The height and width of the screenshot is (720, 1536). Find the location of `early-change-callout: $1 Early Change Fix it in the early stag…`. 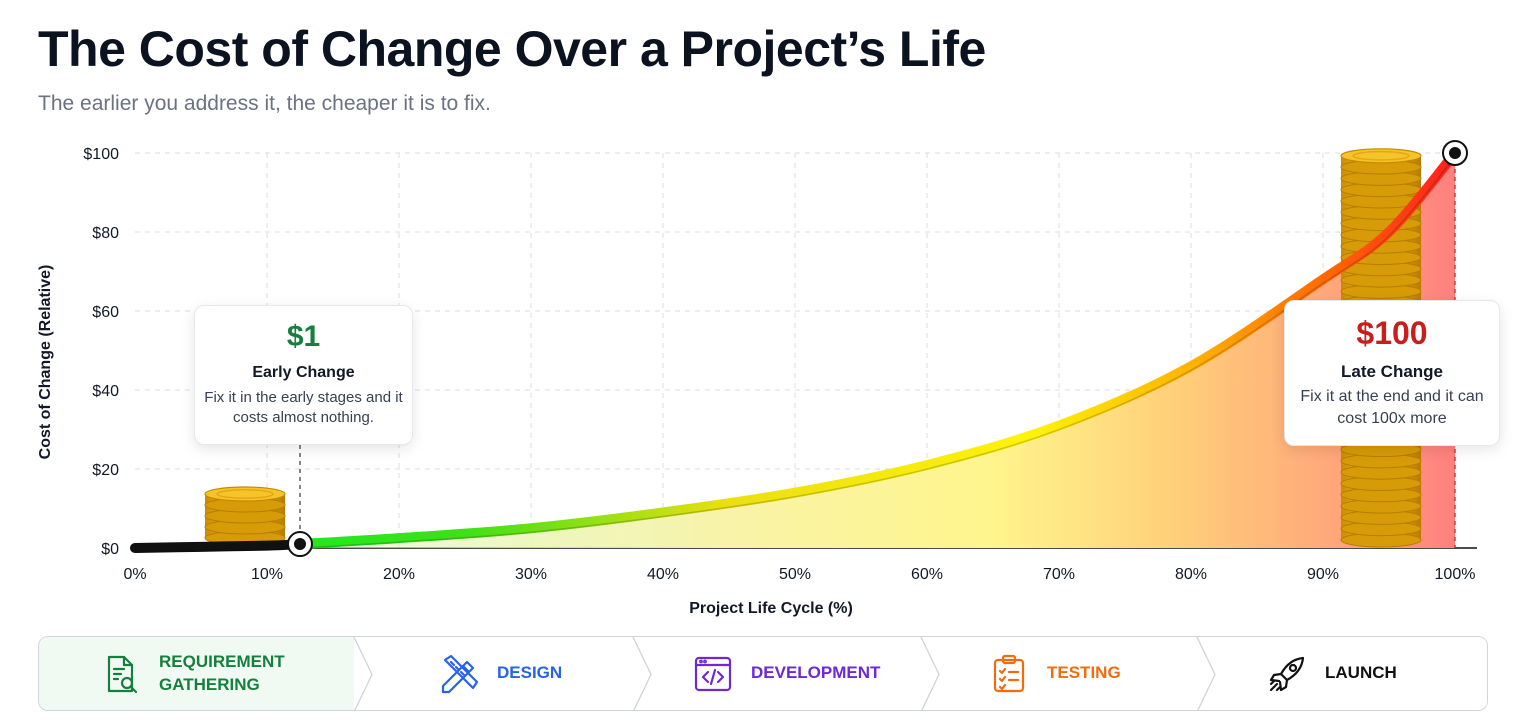

early-change-callout: $1 Early Change Fix it in the early stag… is located at coordinates (303, 375).